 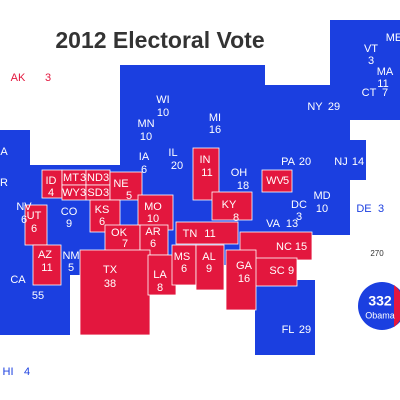 I want to click on state-abbr: ID, so click(x=51, y=181).